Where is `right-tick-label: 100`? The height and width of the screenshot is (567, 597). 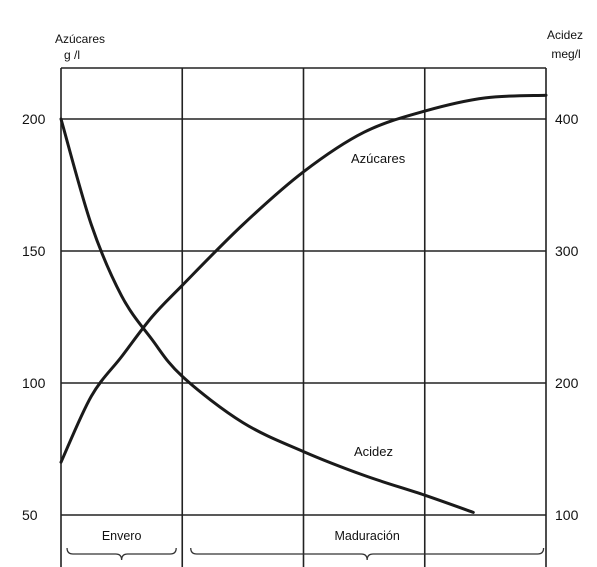
right-tick-label: 100 is located at coordinates (567, 515).